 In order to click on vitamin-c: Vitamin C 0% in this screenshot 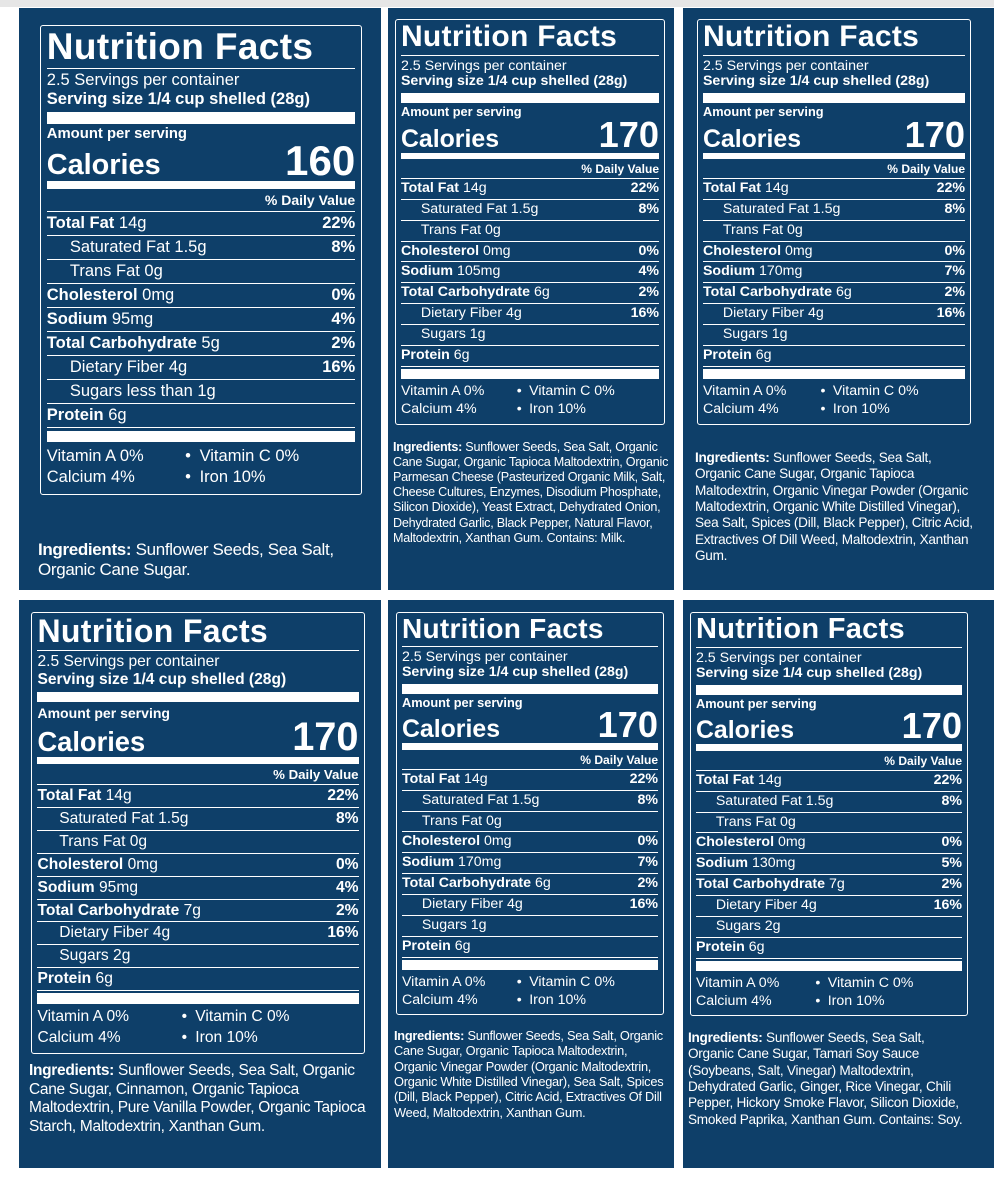, I will do `click(242, 1017)`.